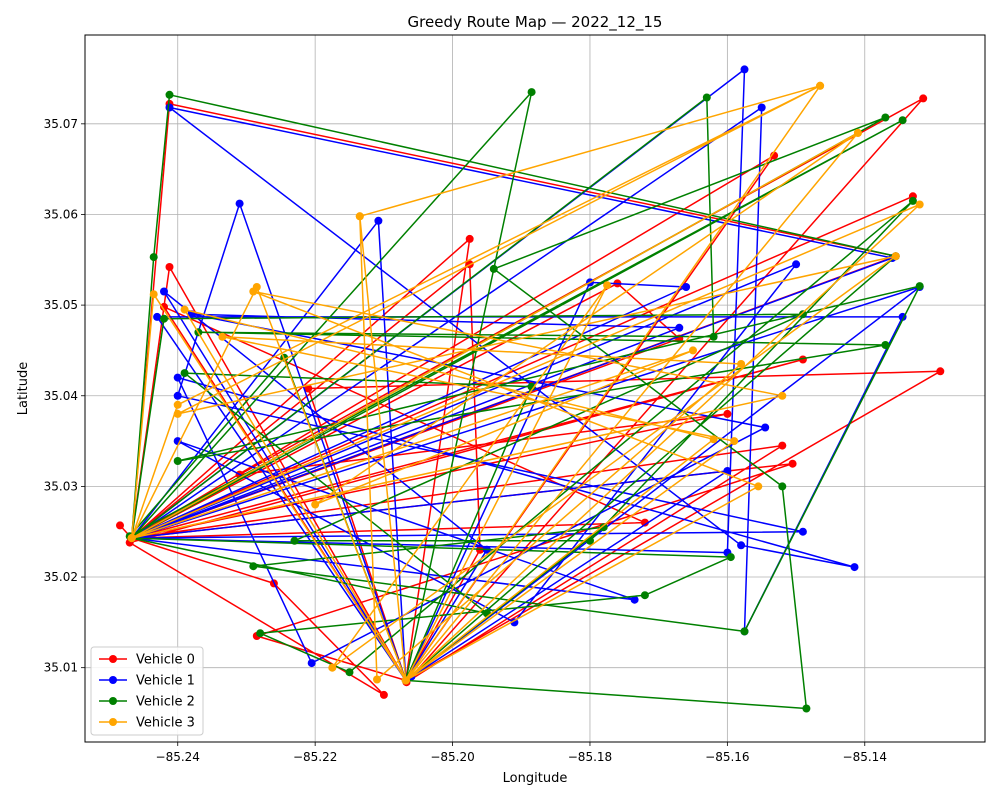  Describe the element at coordinates (61, 124) in the screenshot. I see `y-tick-label: 35.07` at that location.